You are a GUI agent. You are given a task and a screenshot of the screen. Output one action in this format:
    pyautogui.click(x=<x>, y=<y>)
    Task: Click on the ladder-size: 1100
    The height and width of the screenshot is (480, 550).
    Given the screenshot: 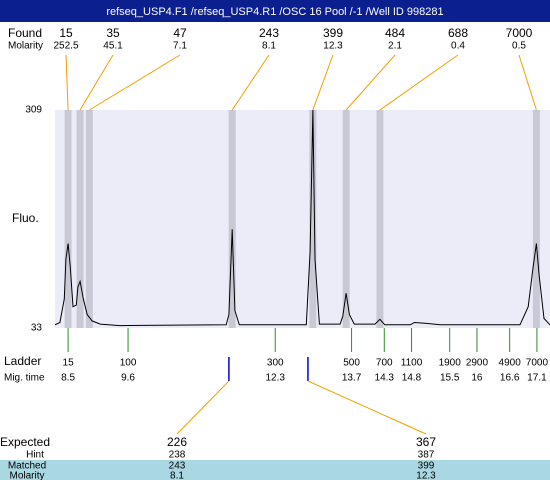 What is the action you would take?
    pyautogui.click(x=412, y=363)
    